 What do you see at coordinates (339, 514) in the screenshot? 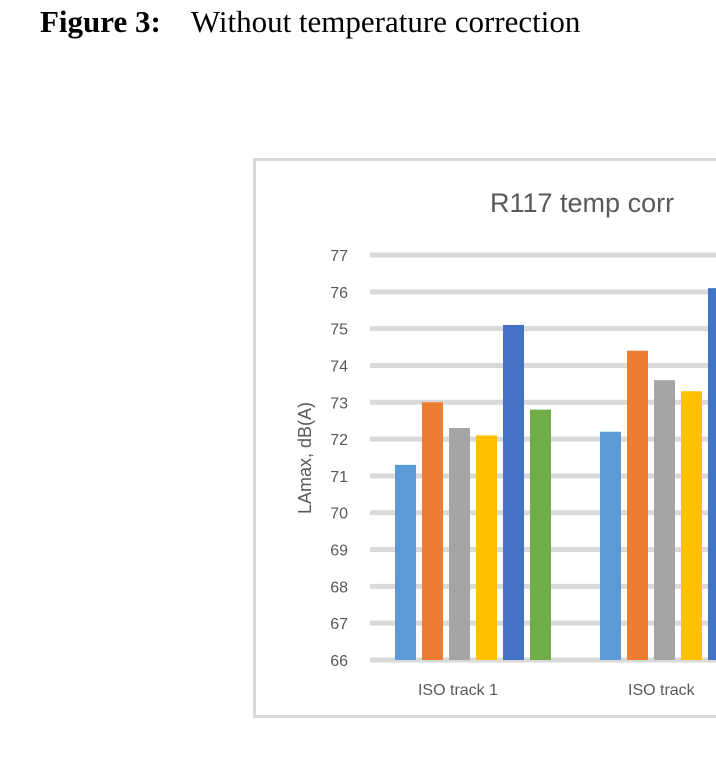
I see `y-tick-label: 70` at bounding box center [339, 514].